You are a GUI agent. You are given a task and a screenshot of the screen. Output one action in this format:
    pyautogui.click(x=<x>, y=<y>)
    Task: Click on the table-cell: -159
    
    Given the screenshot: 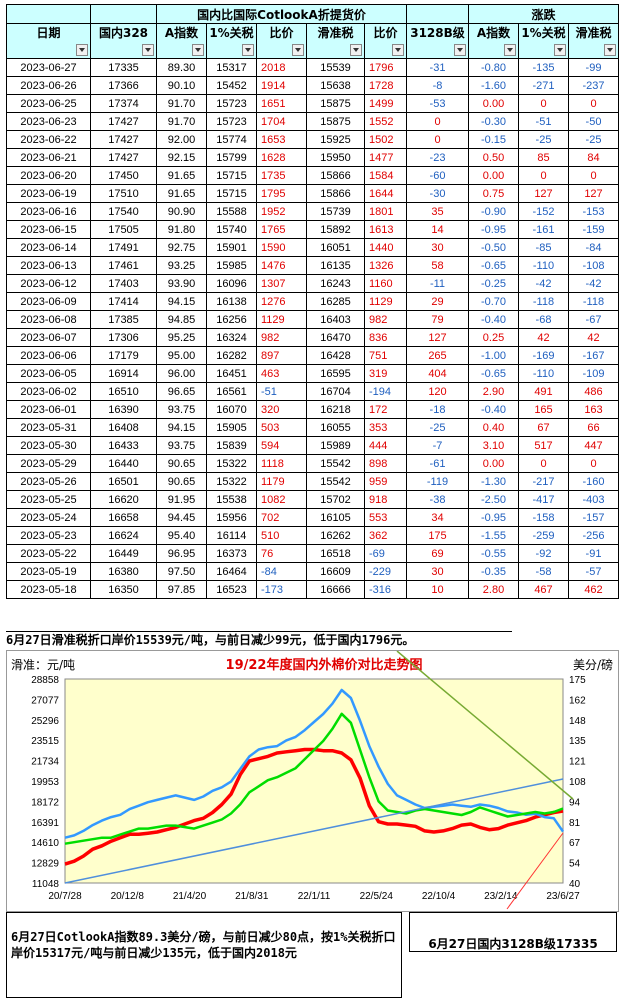 What is the action you would take?
    pyautogui.click(x=593, y=229)
    